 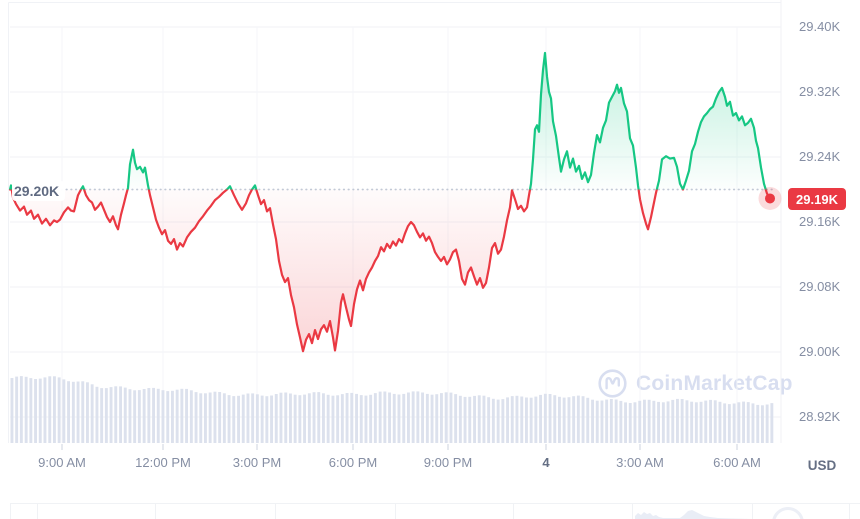 What do you see at coordinates (820, 26) in the screenshot?
I see `y-axis-label: 29.40K` at bounding box center [820, 26].